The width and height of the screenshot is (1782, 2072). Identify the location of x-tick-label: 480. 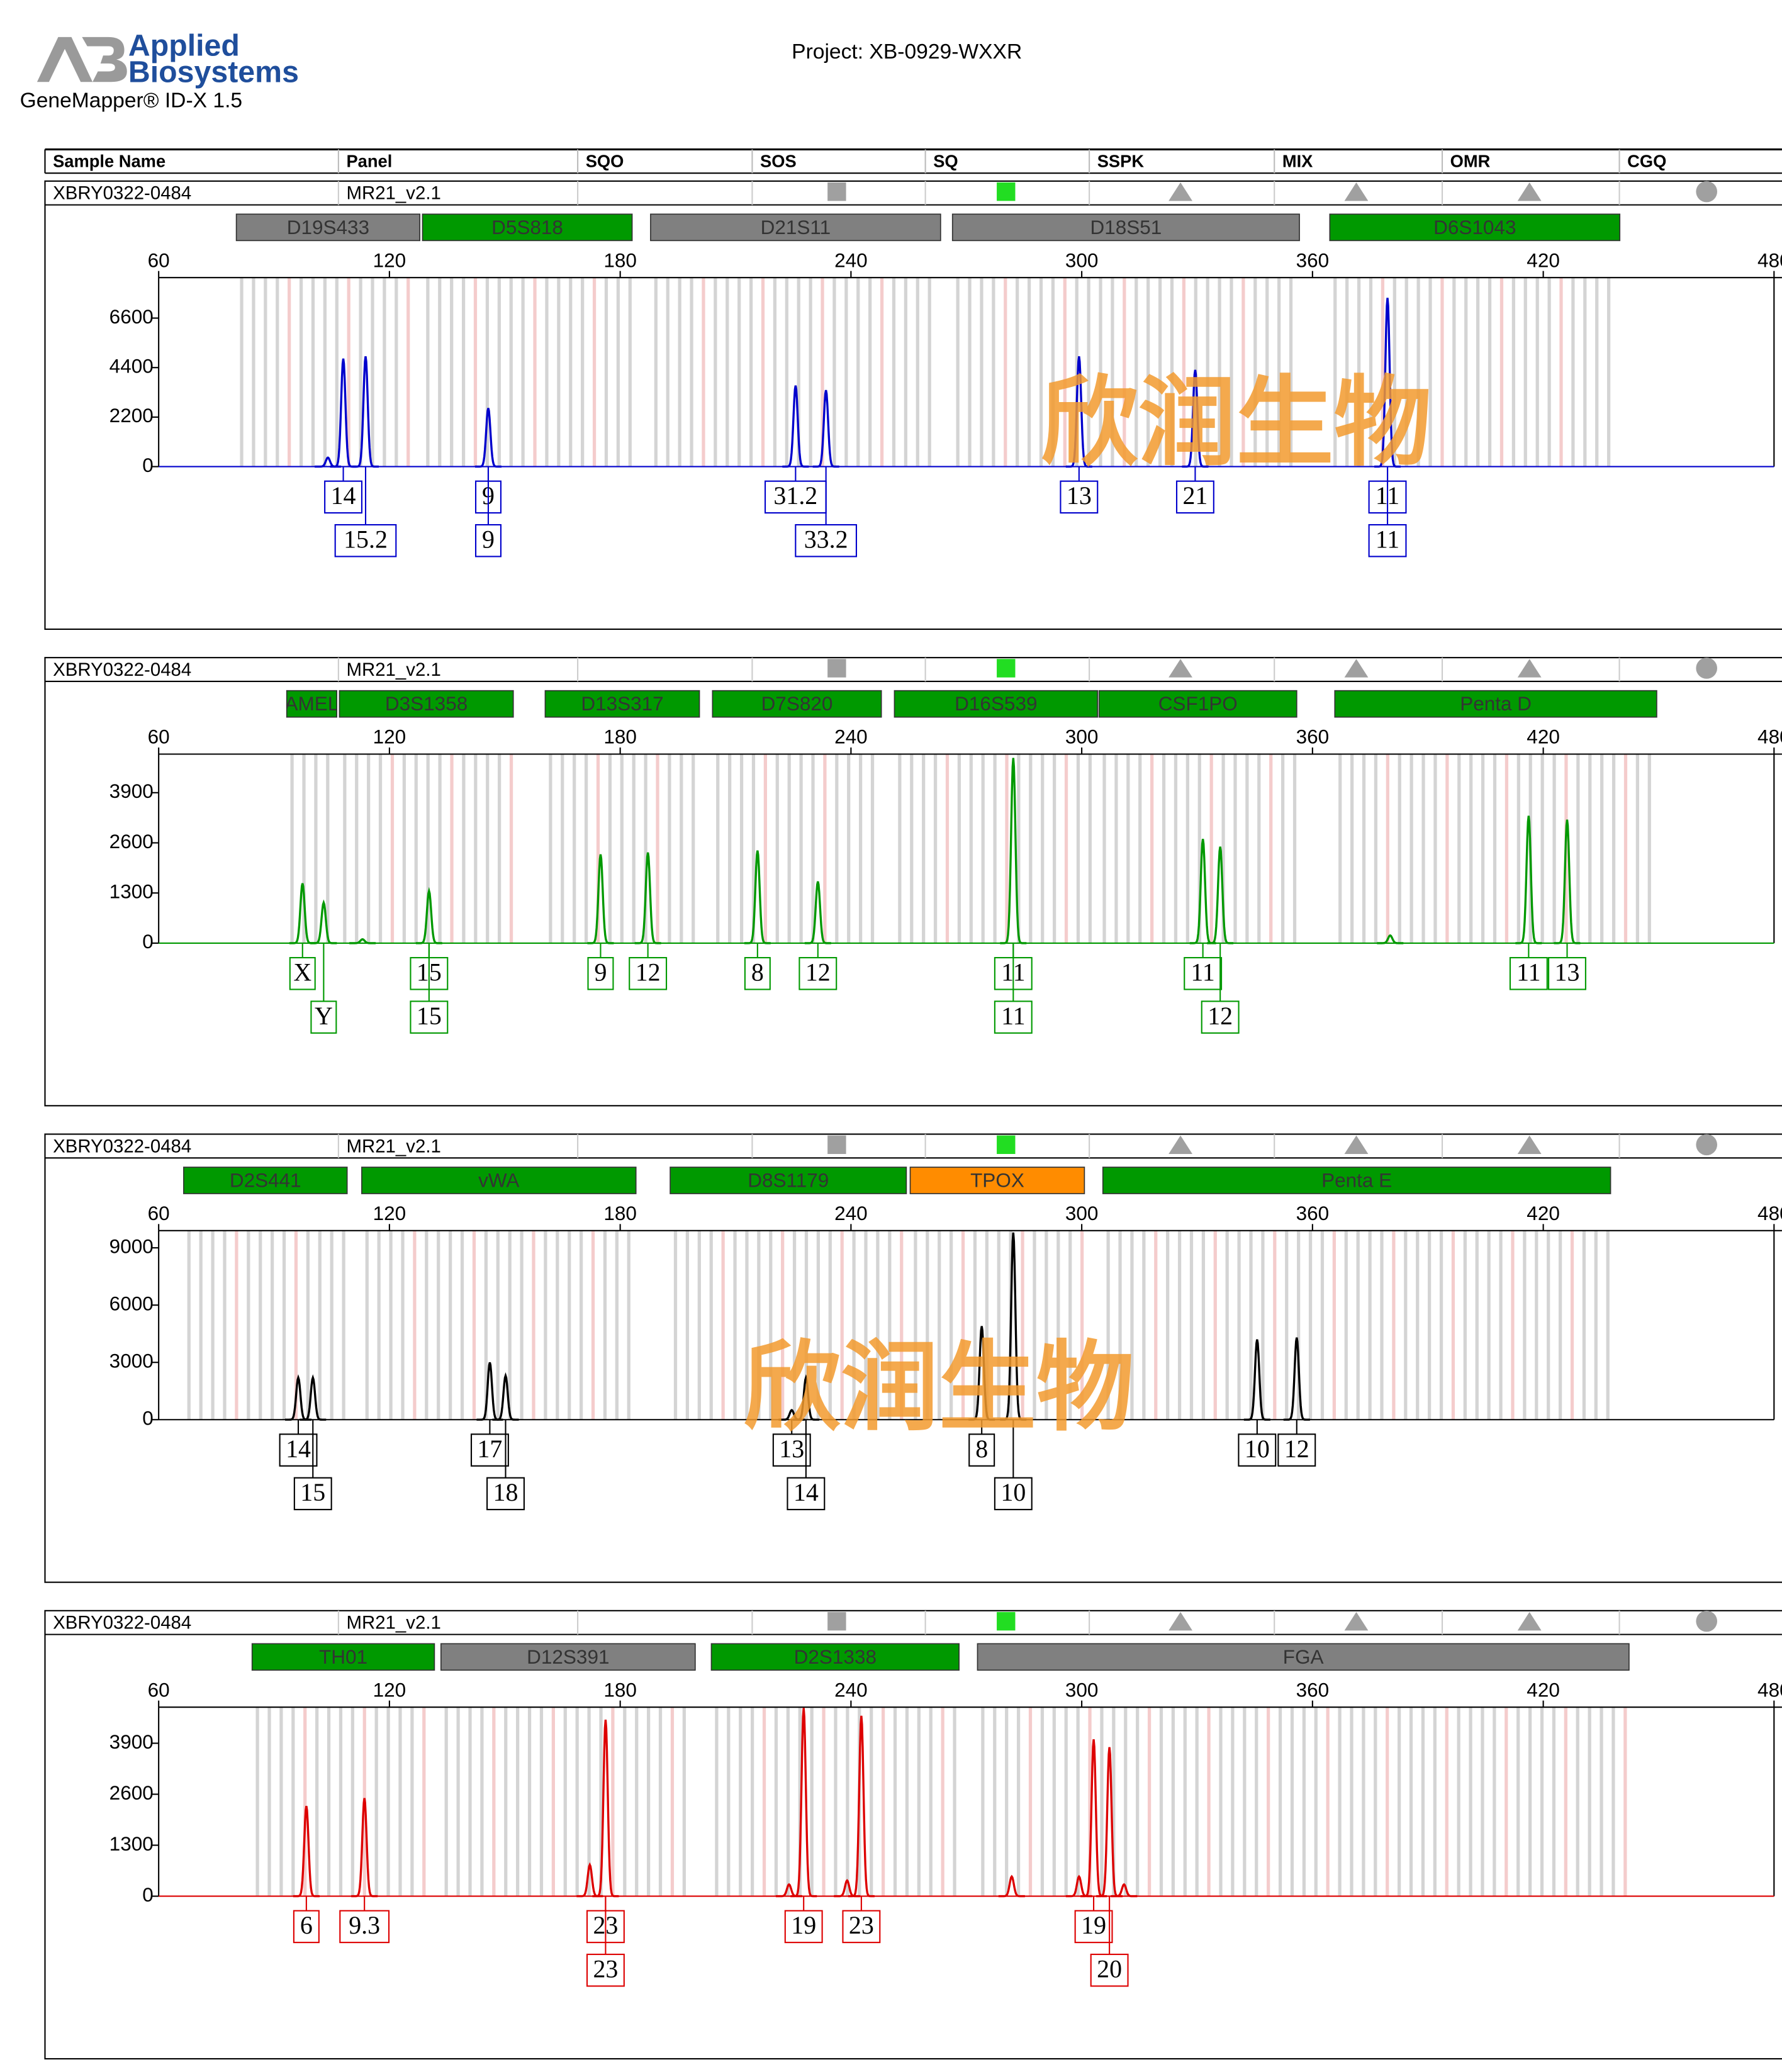
(1770, 1689).